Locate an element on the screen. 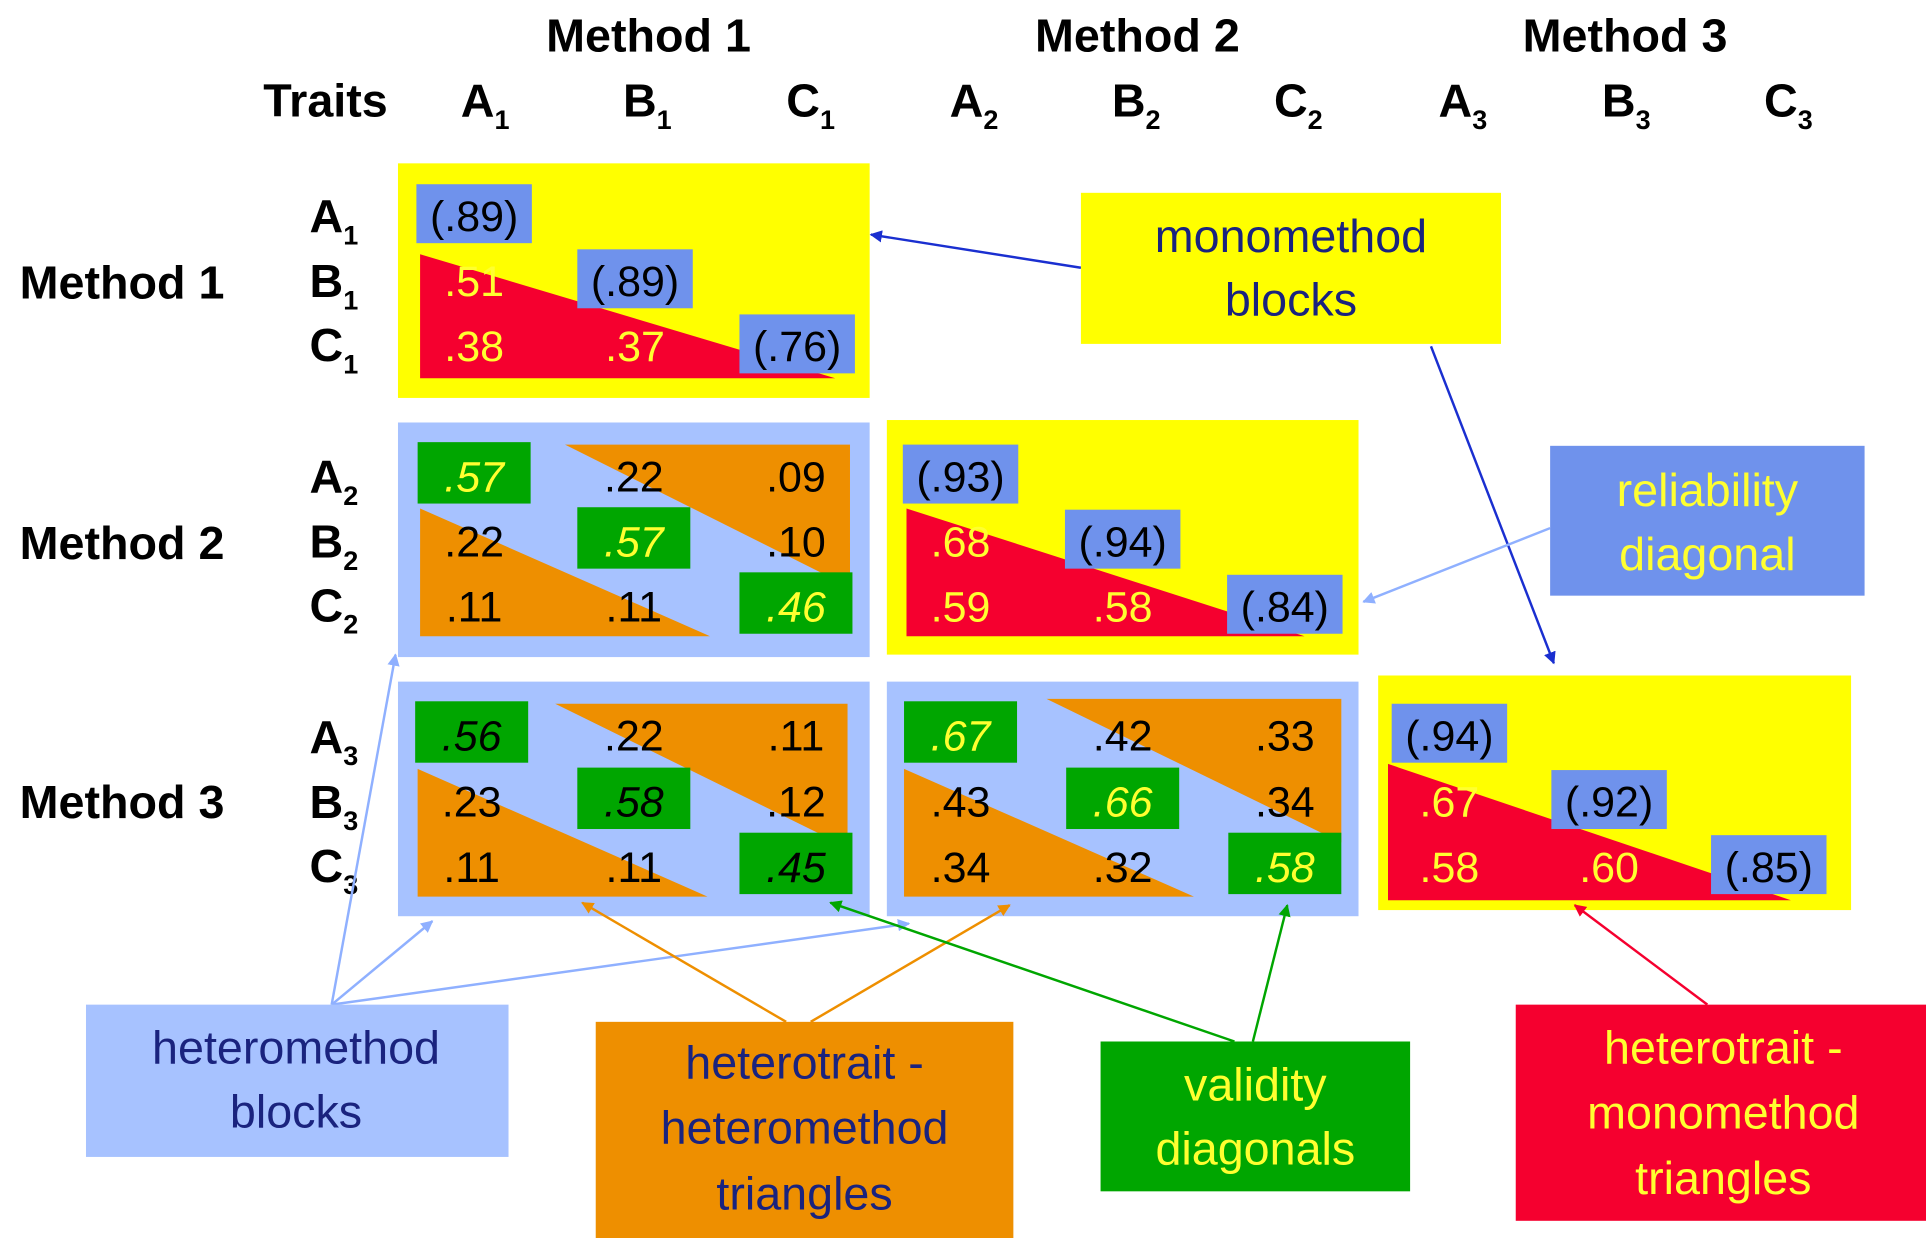  row-header-b1: B1 is located at coordinates (334, 285).